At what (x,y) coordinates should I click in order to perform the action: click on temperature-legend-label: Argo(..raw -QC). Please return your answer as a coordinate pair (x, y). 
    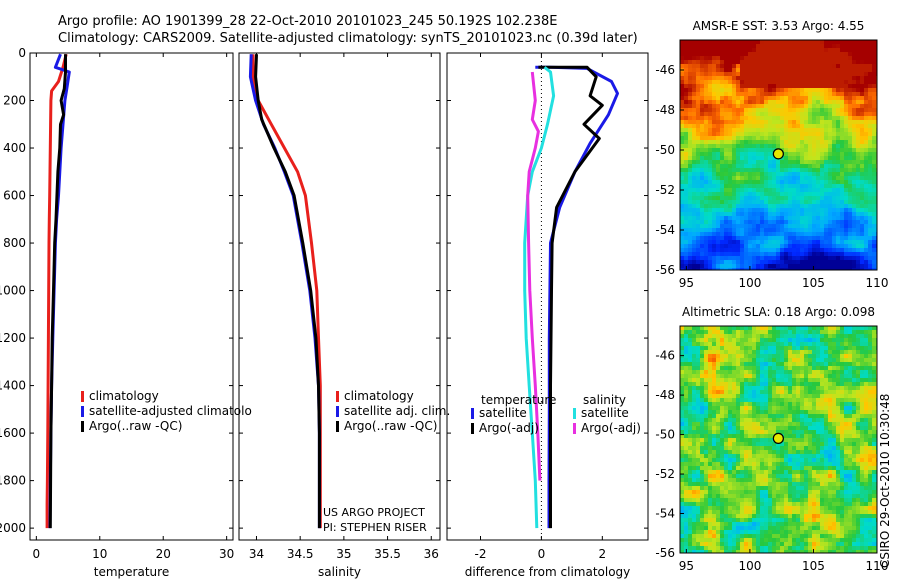
    Looking at the image, I should click on (135, 426).